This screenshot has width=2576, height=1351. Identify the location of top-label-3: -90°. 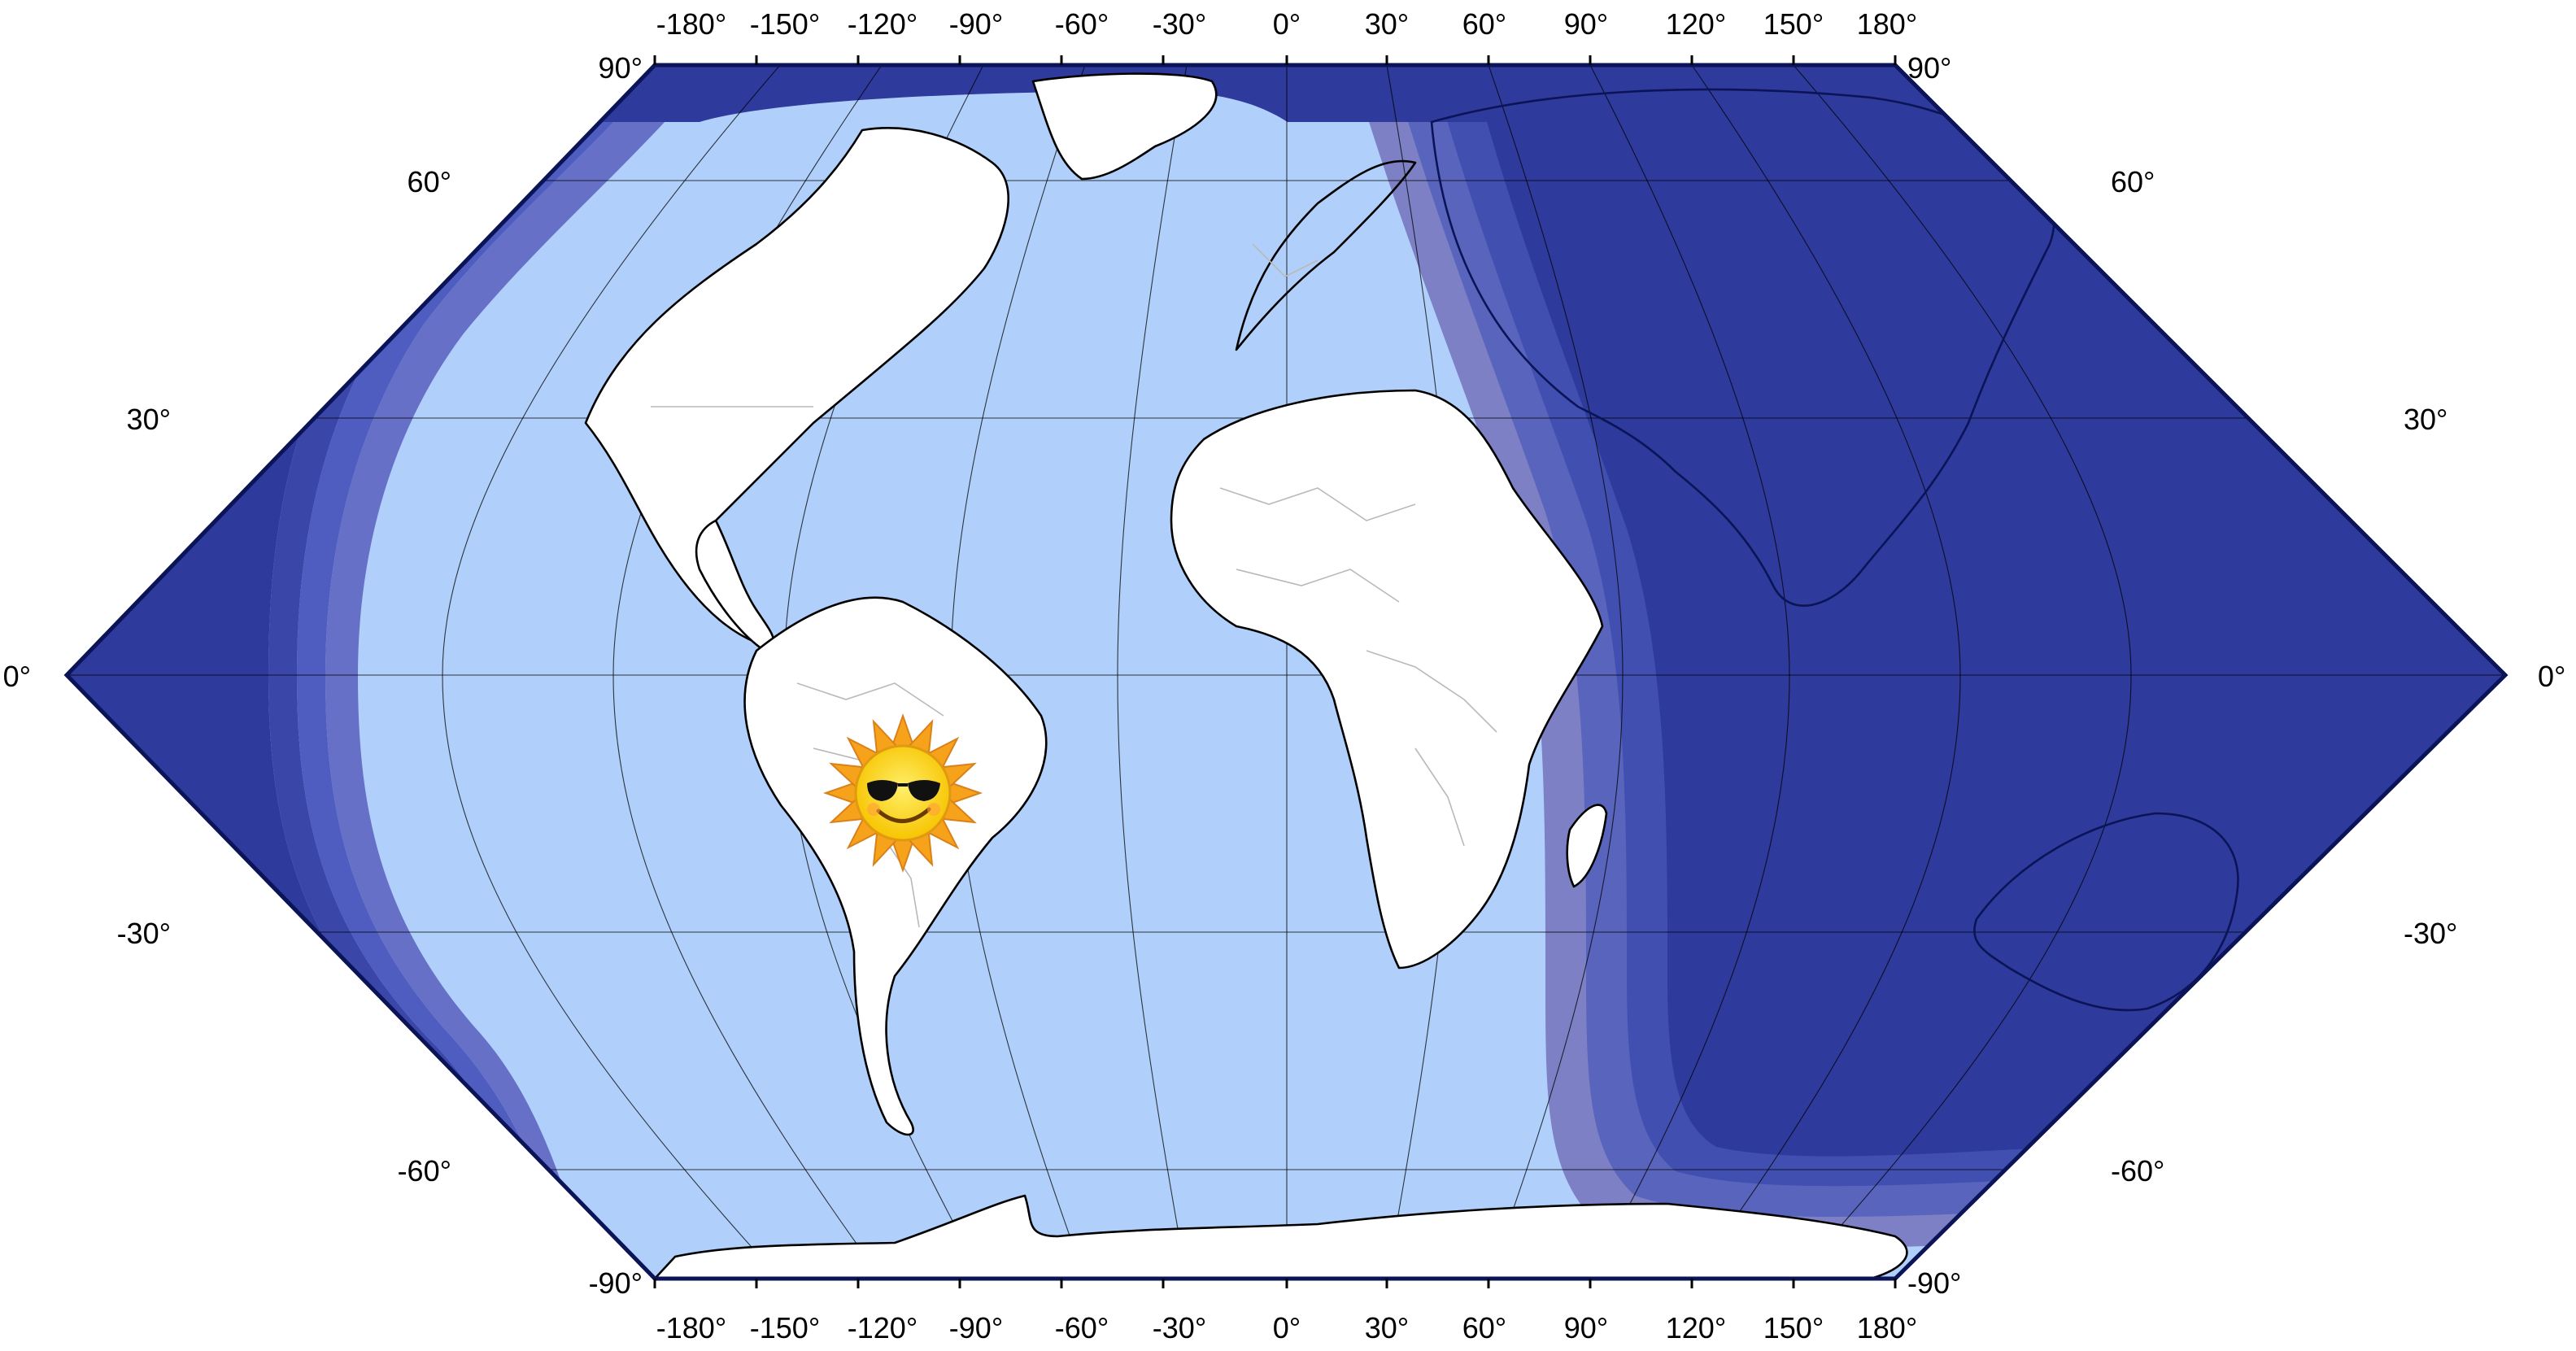
(976, 24).